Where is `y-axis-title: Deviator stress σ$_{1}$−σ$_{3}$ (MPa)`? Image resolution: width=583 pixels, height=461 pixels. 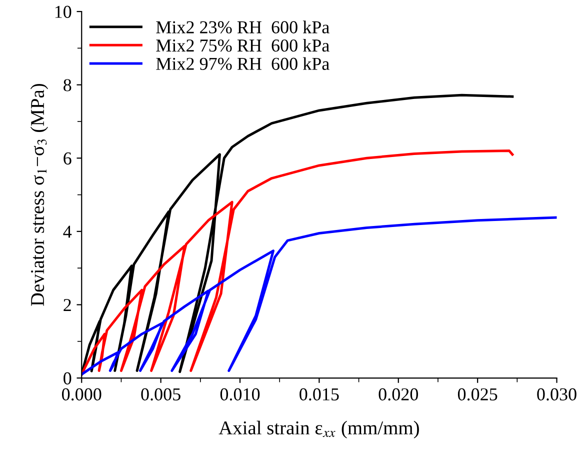 y-axis-title: Deviator stress σ$_{1}$−σ$_{3}$ (MPa) is located at coordinates (39, 195).